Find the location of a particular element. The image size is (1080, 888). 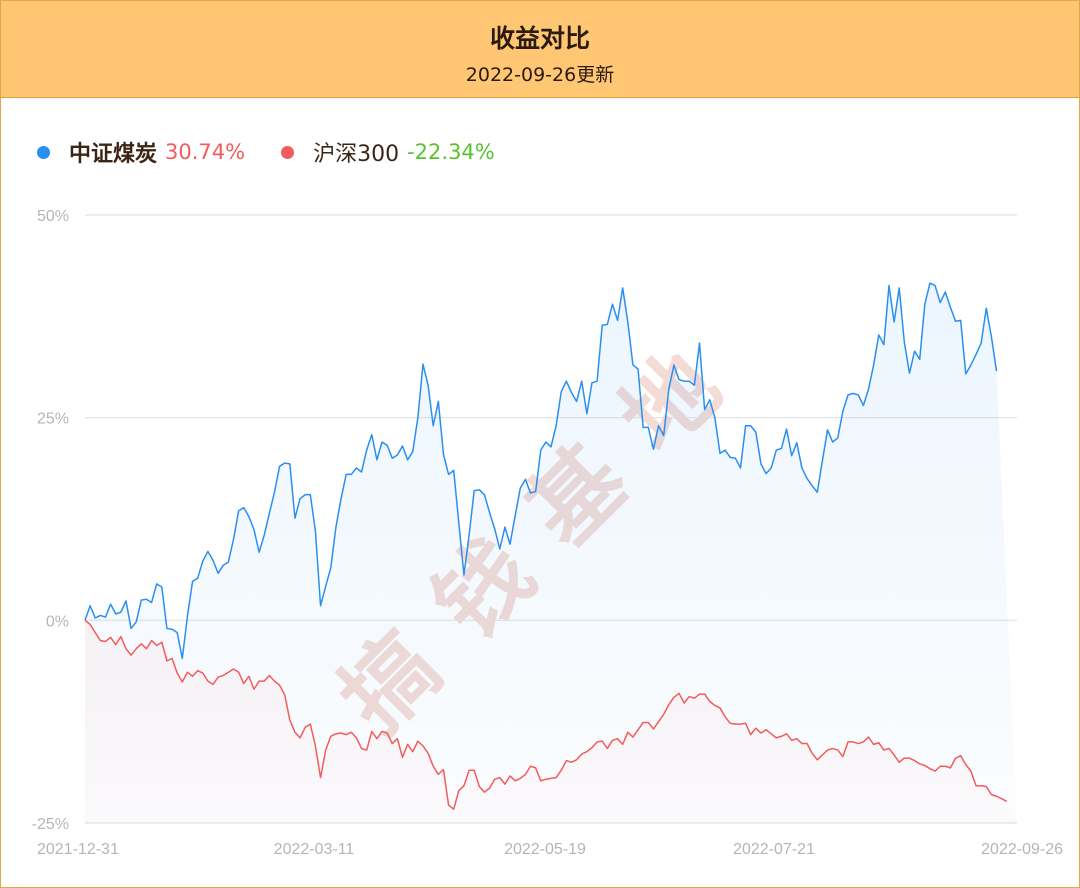

x-tick-label: 2022-03-11 is located at coordinates (314, 849).